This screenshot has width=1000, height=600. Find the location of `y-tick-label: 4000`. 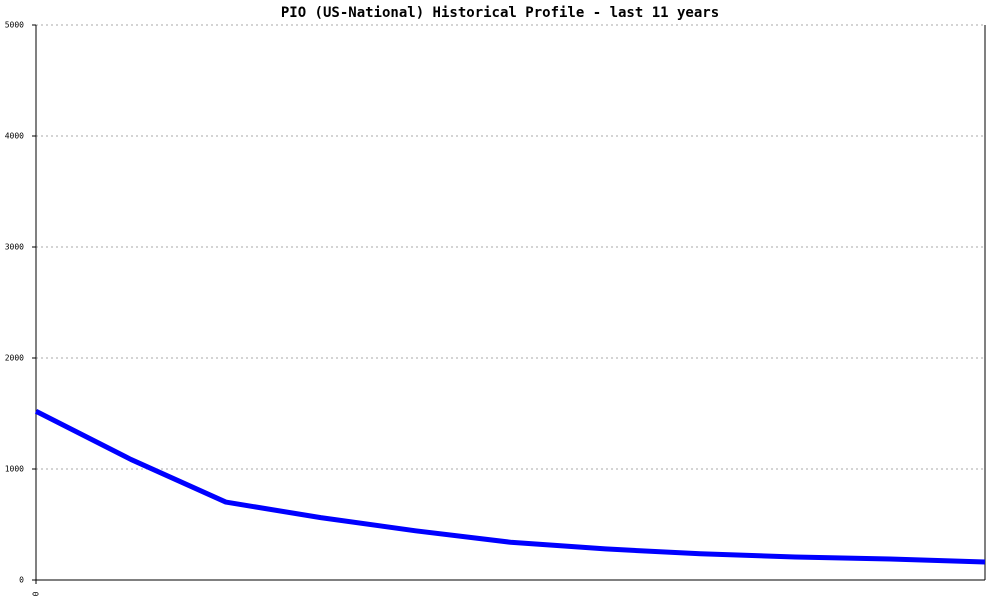

y-tick-label: 4000 is located at coordinates (14, 136).